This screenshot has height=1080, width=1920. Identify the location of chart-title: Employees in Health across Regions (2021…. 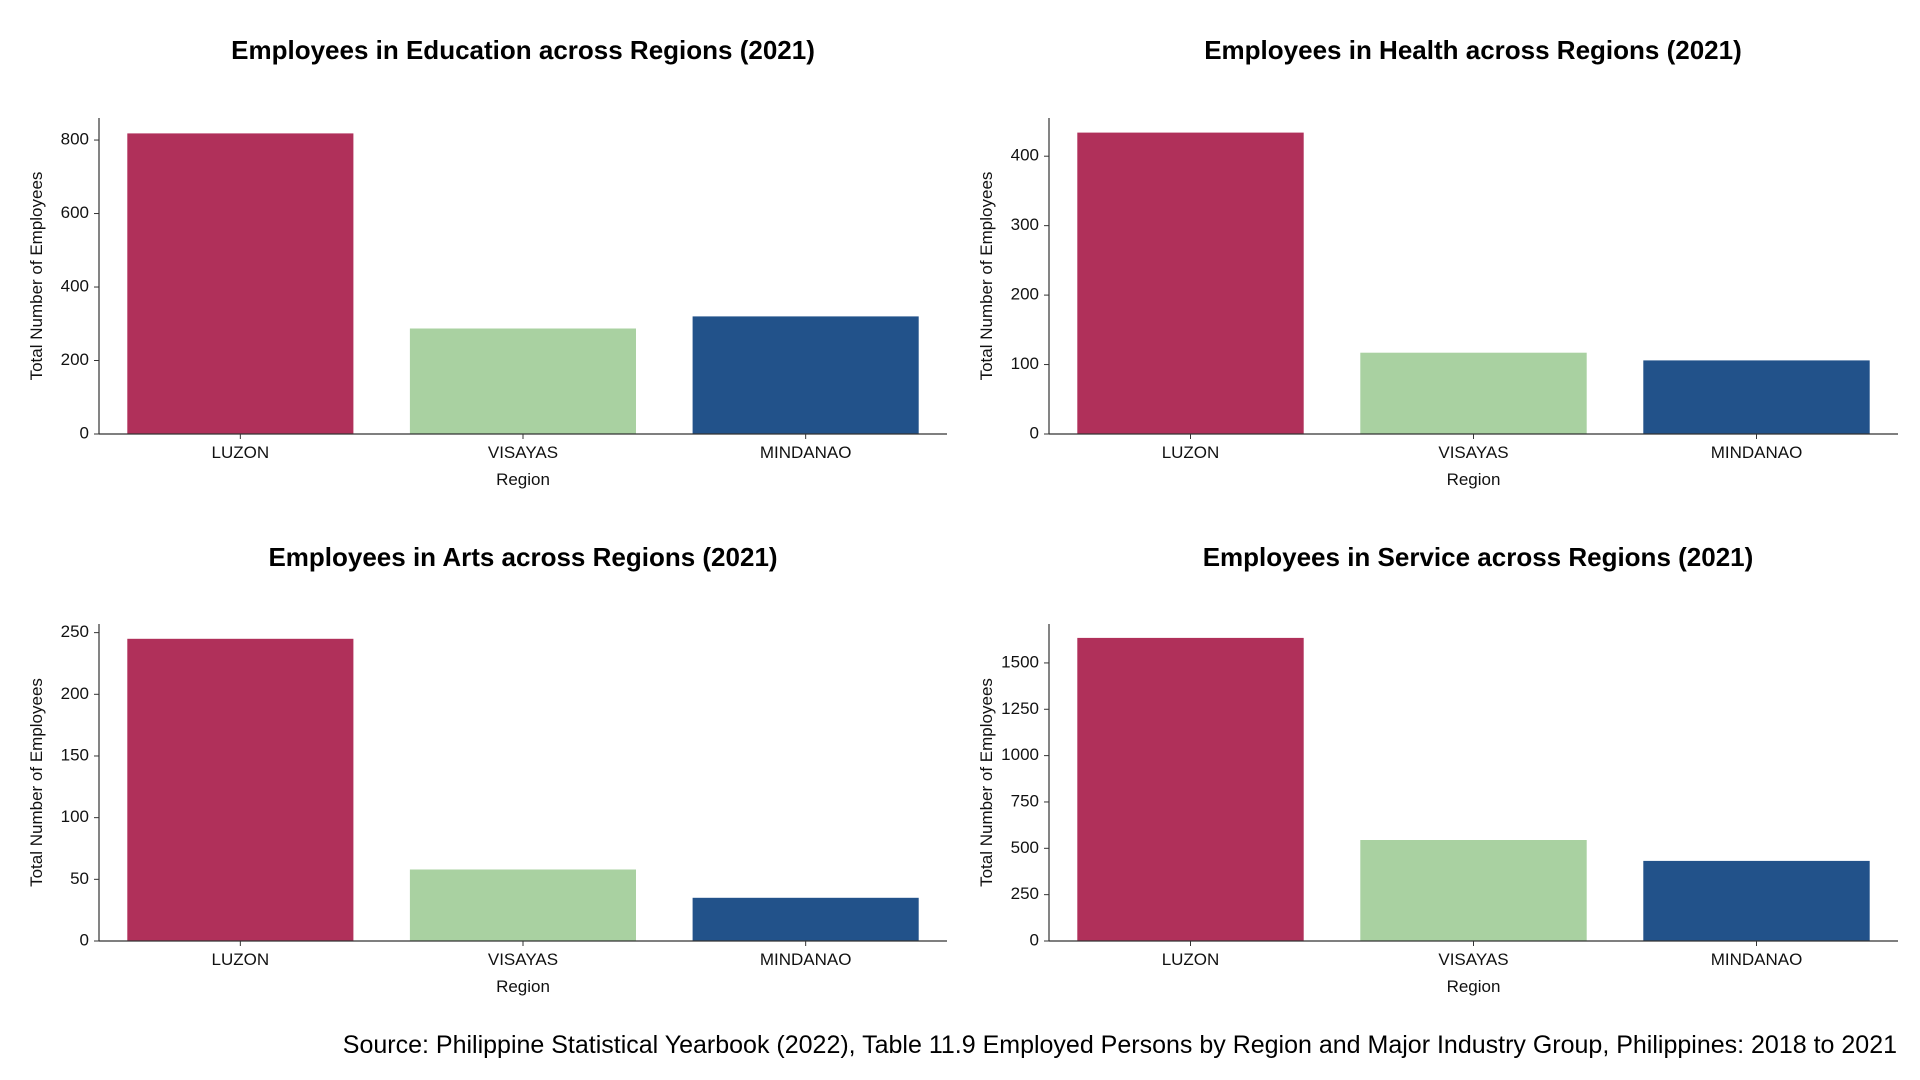
(1473, 50).